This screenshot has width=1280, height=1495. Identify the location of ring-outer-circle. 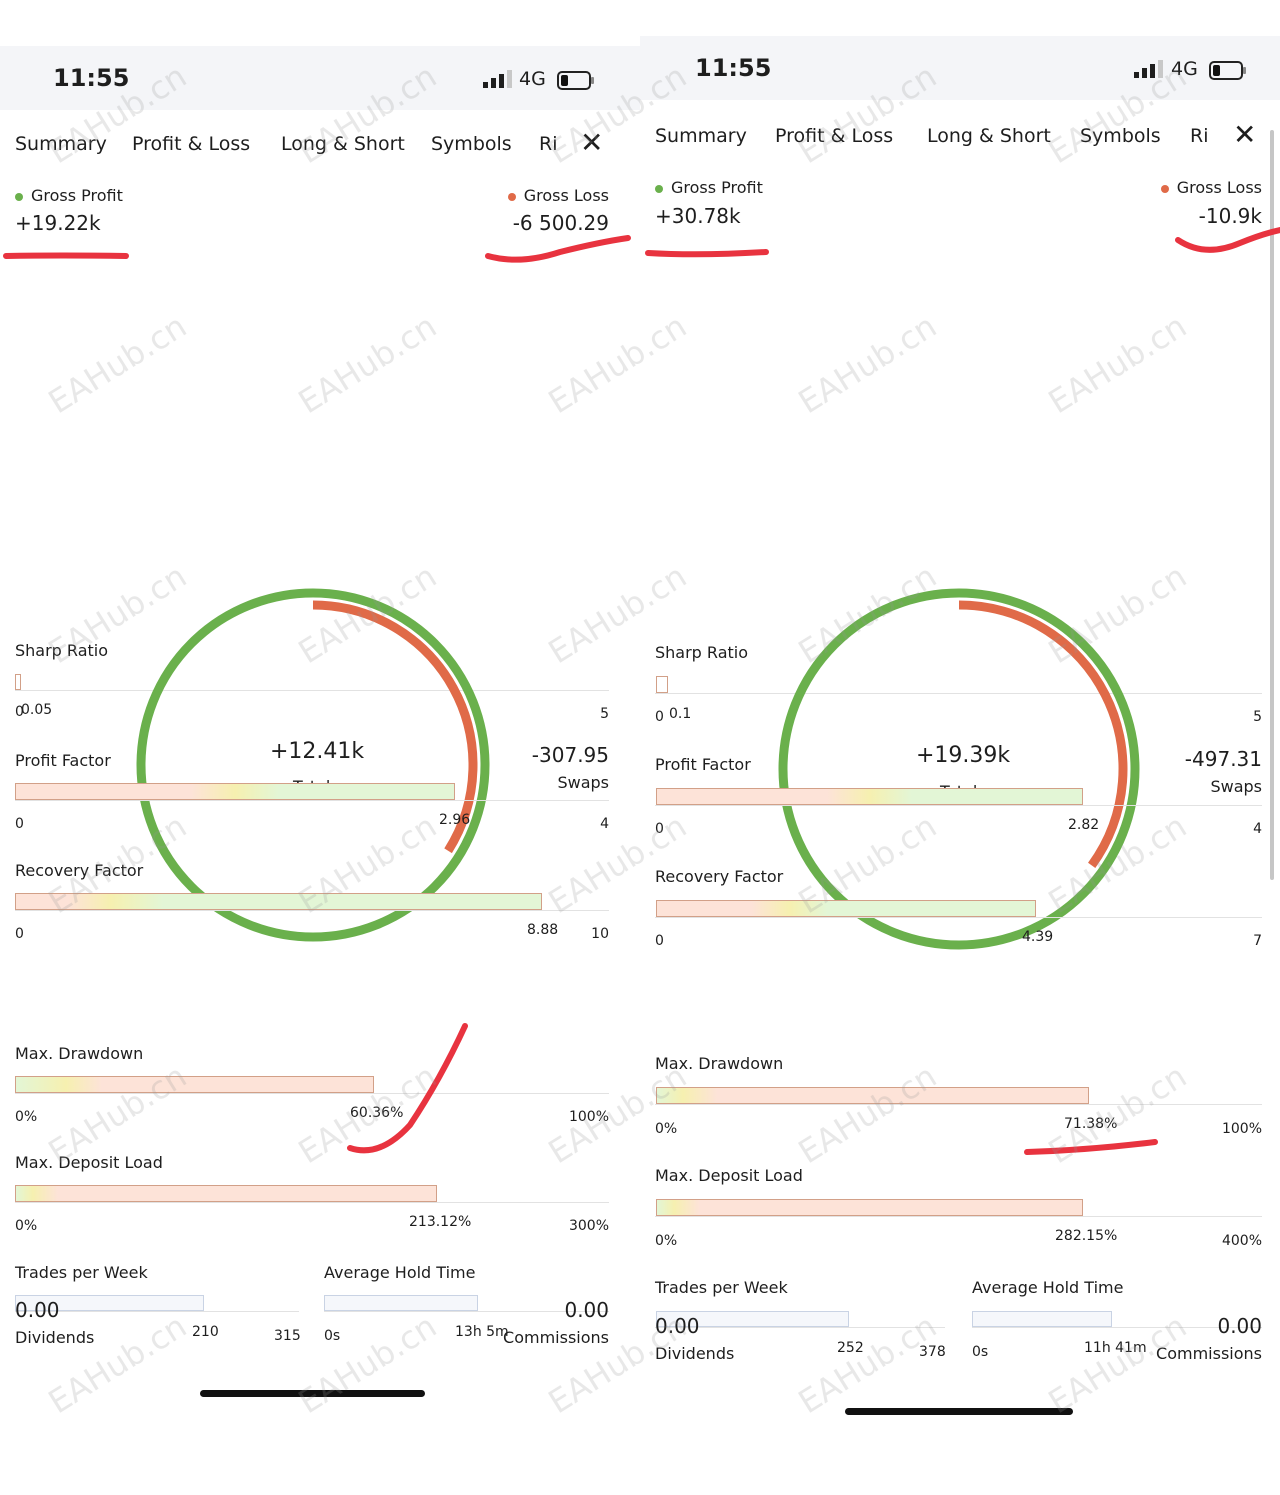
(313, 765).